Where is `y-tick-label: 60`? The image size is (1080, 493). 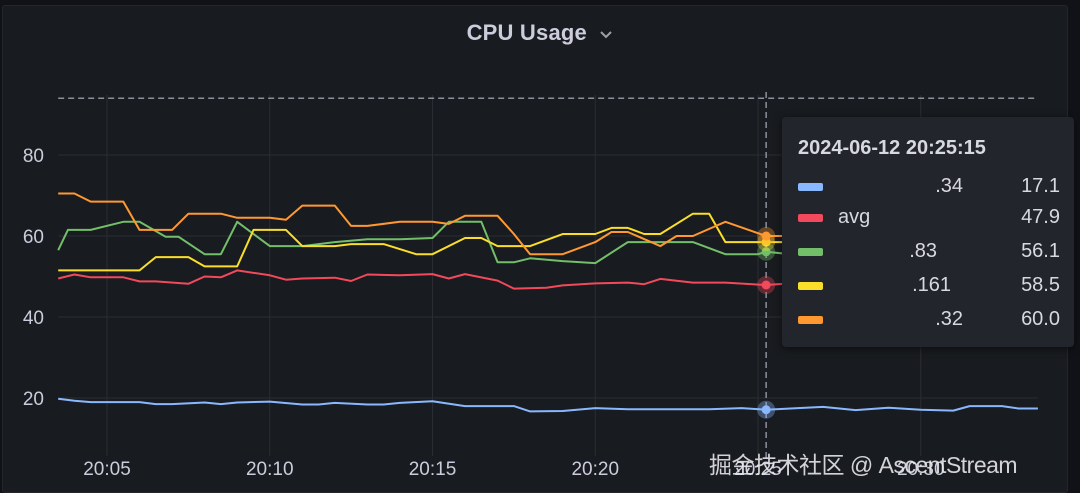 y-tick-label: 60 is located at coordinates (33, 237).